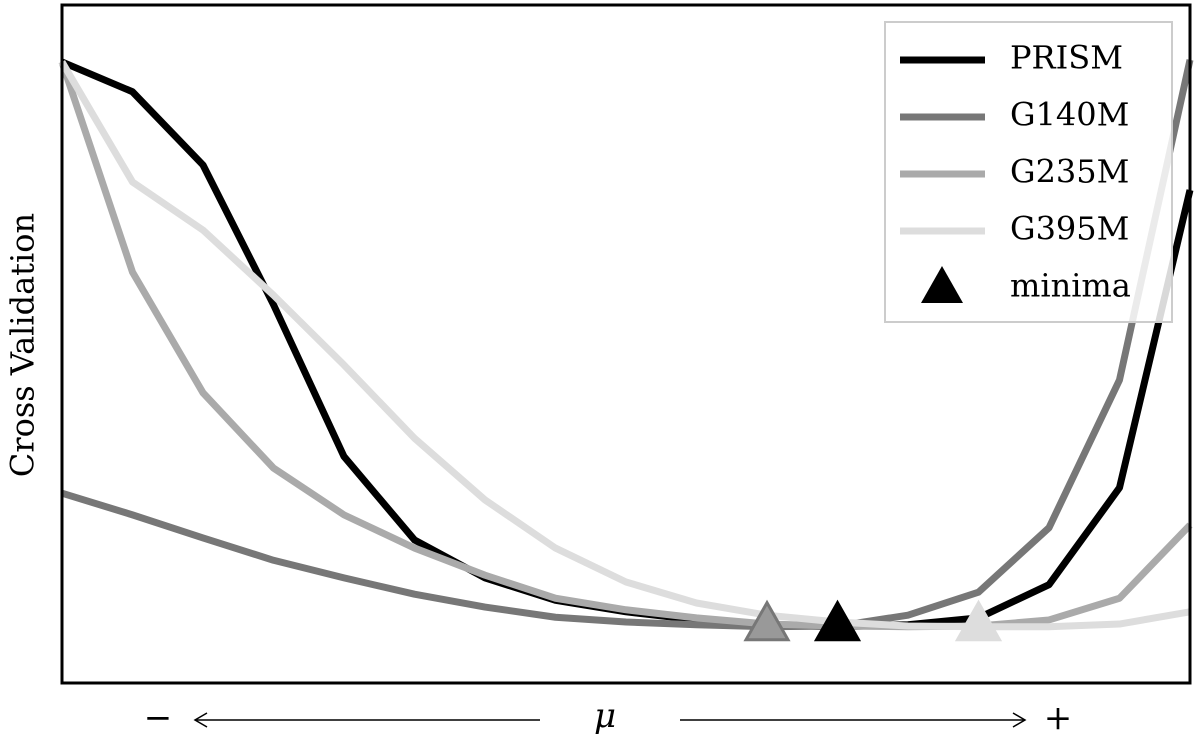  Describe the element at coordinates (1069, 229) in the screenshot. I see `legend-label: G395M` at that location.